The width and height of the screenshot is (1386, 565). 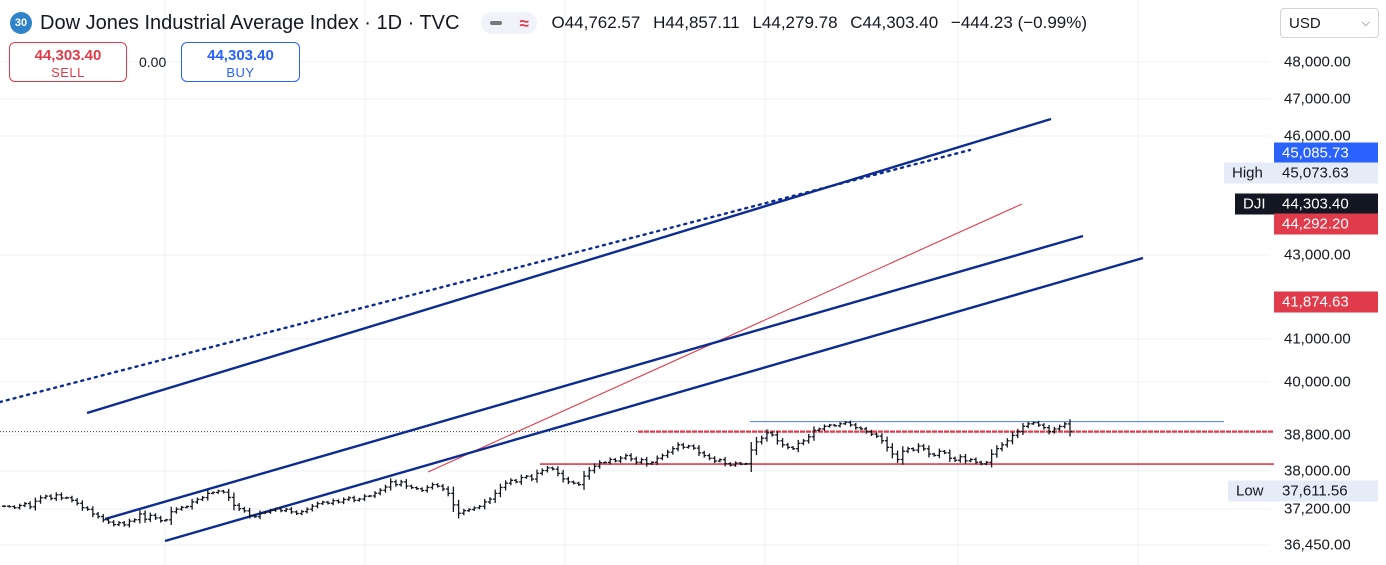 I want to click on currency-value: USD, so click(x=1305, y=23).